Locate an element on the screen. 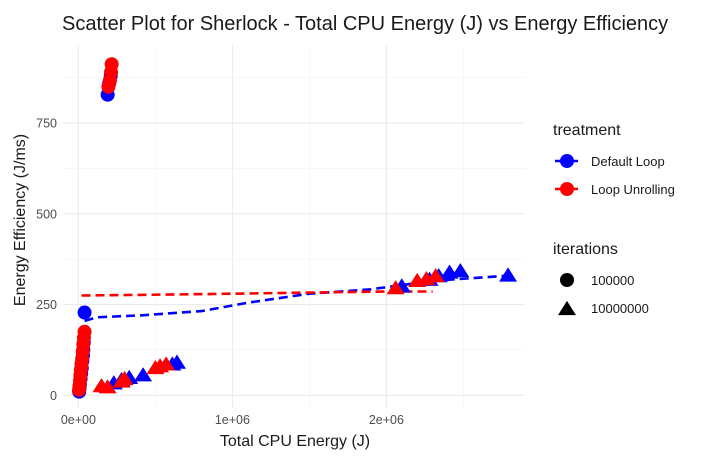  x-axis-ticks: 0e+00 1e+06 2e+06 is located at coordinates (232, 420).